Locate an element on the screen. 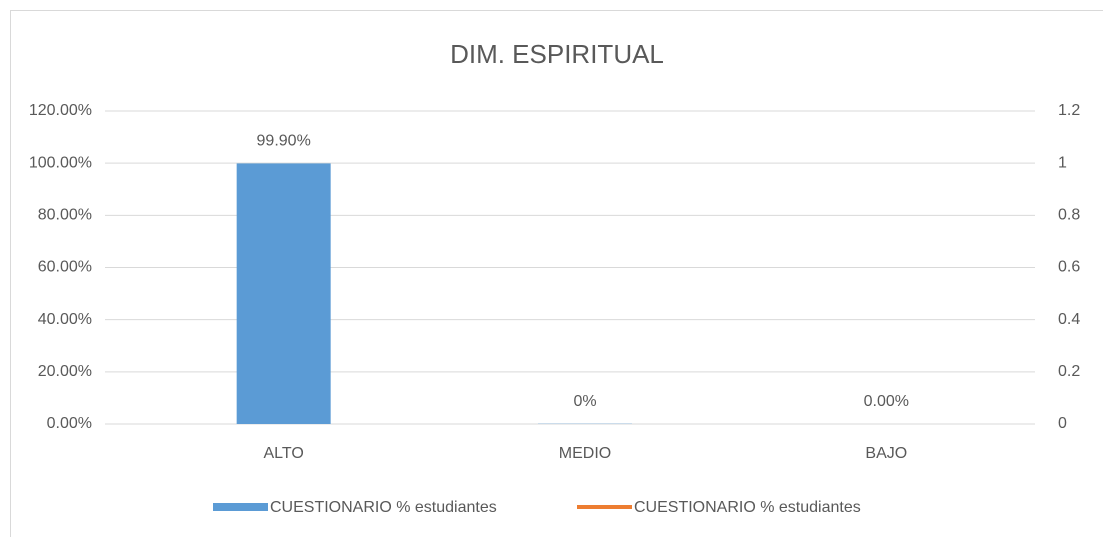 This screenshot has height=542, width=1103. y-tick-label: 0.00% is located at coordinates (69, 423).